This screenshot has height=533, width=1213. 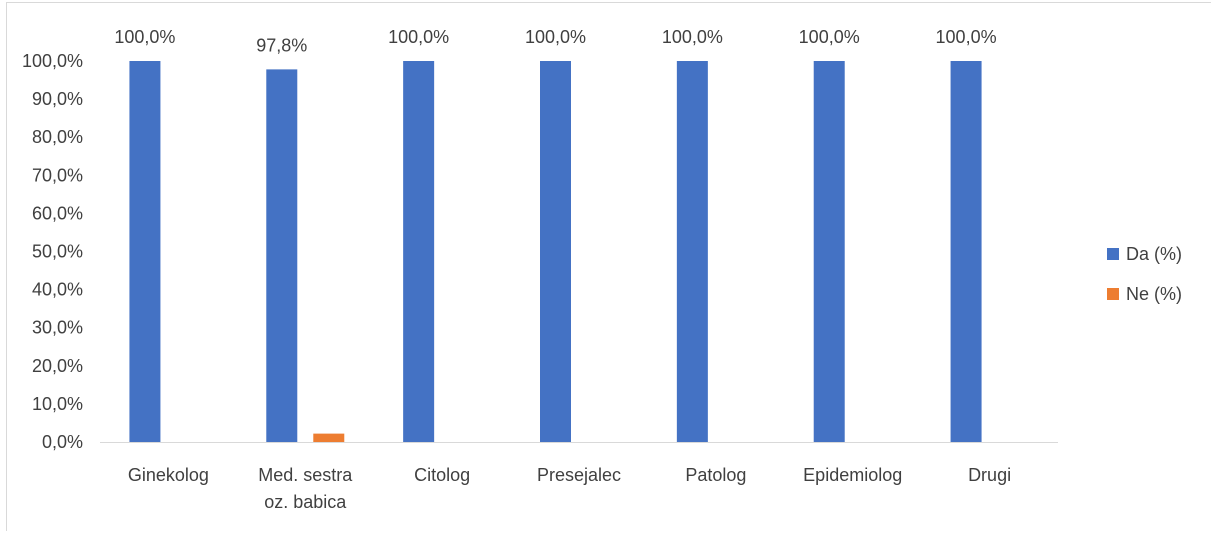 I want to click on x-category-label: Ginekolog, so click(x=168, y=475).